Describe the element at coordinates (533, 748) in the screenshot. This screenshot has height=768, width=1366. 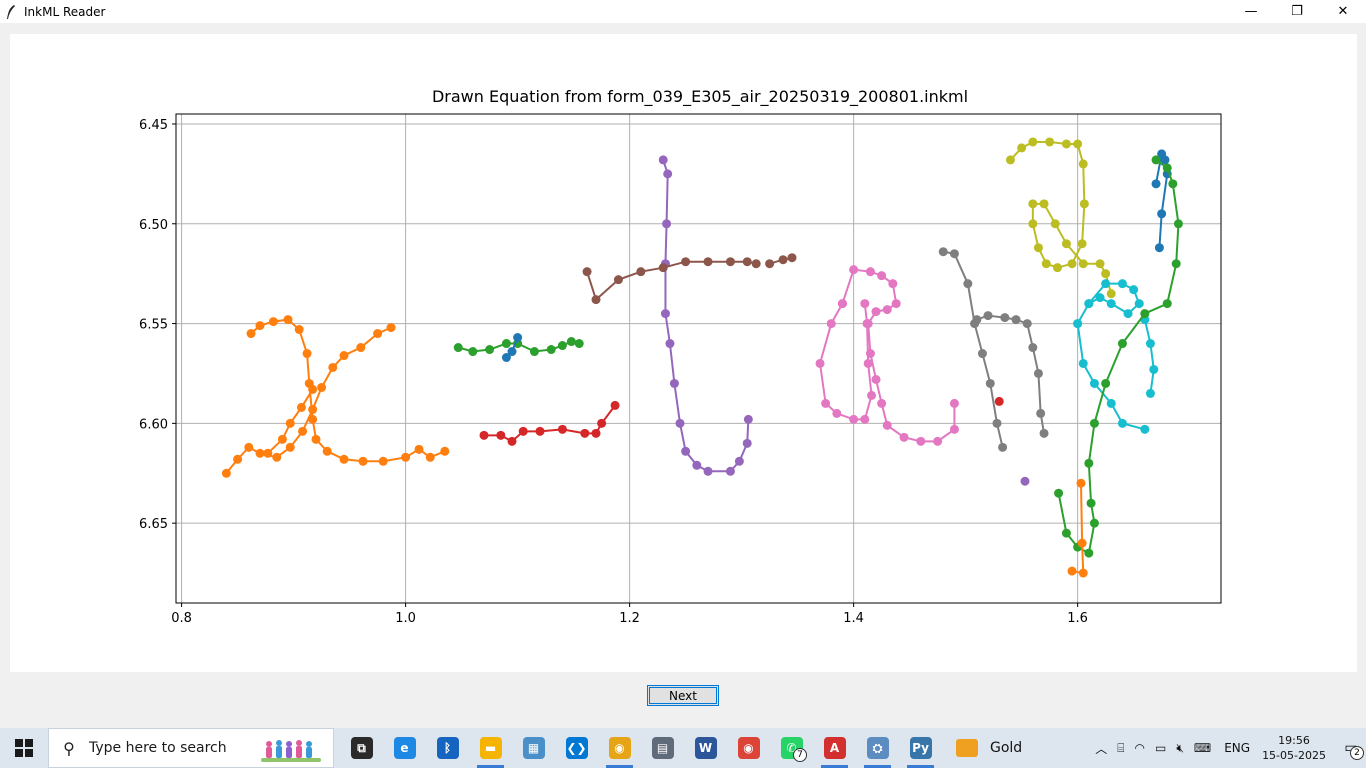
I see `control-panel-taskbar-button: ▦` at that location.